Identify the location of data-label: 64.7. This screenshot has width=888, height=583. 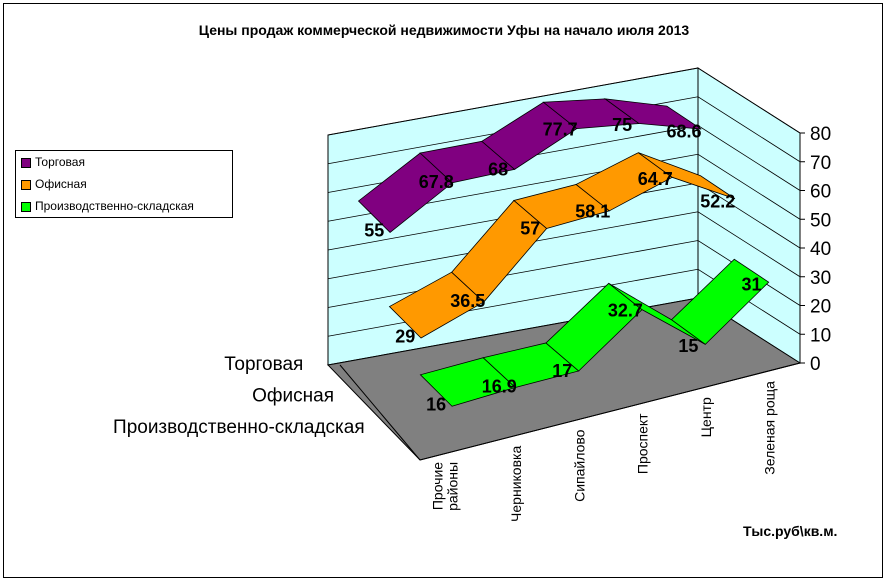
(655, 179).